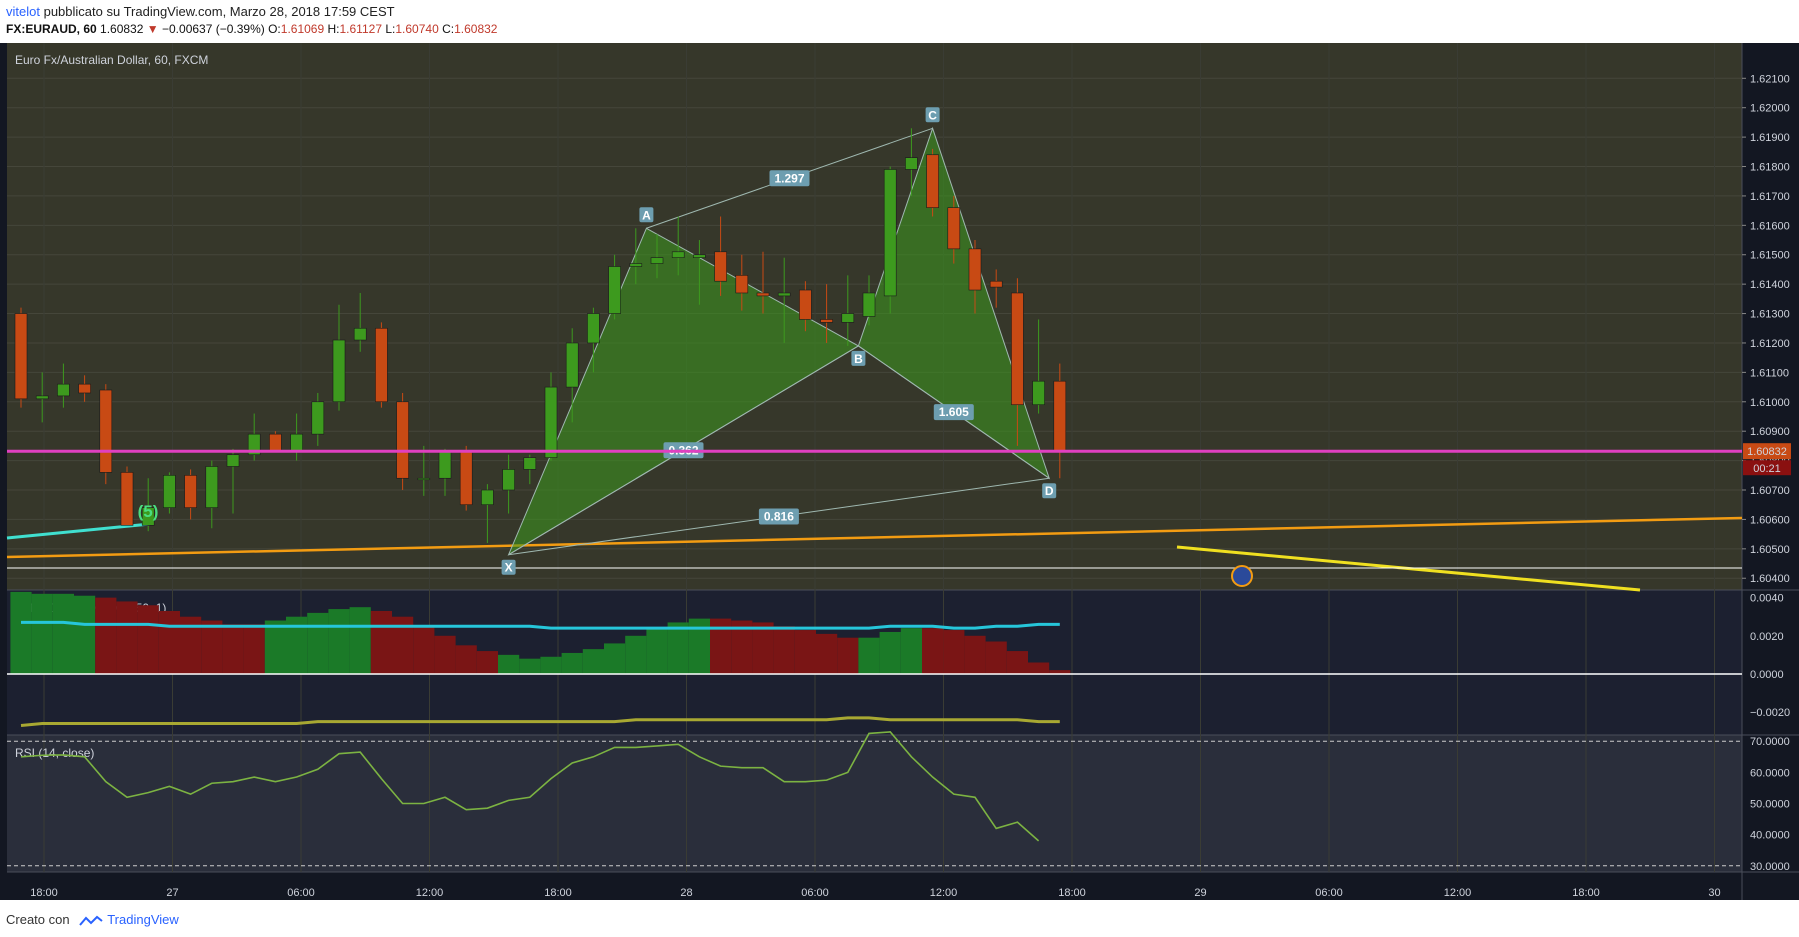 This screenshot has width=1799, height=937. I want to click on close-value: 1.60832, so click(476, 29).